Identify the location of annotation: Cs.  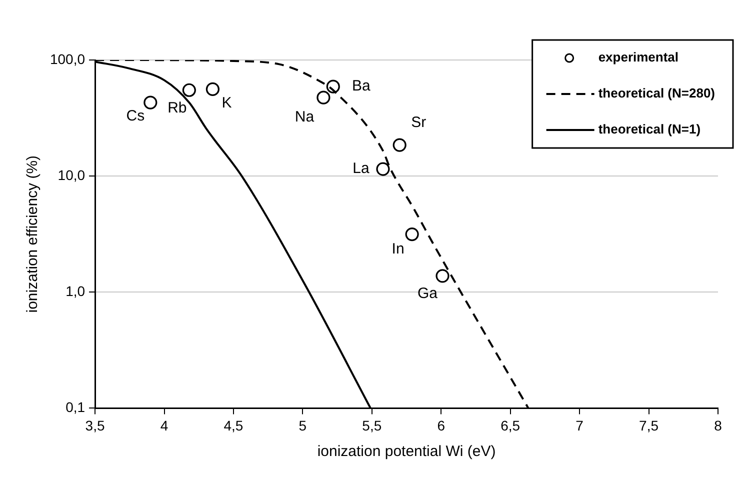
(135, 116).